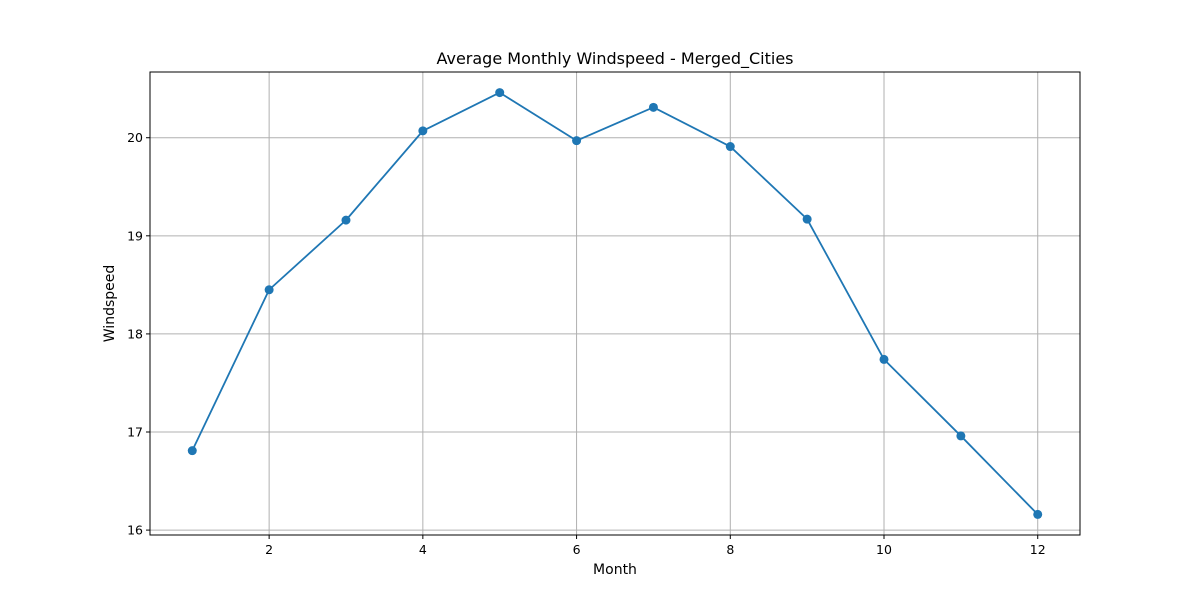  Describe the element at coordinates (135, 530) in the screenshot. I see `y-tick-label: 16` at that location.